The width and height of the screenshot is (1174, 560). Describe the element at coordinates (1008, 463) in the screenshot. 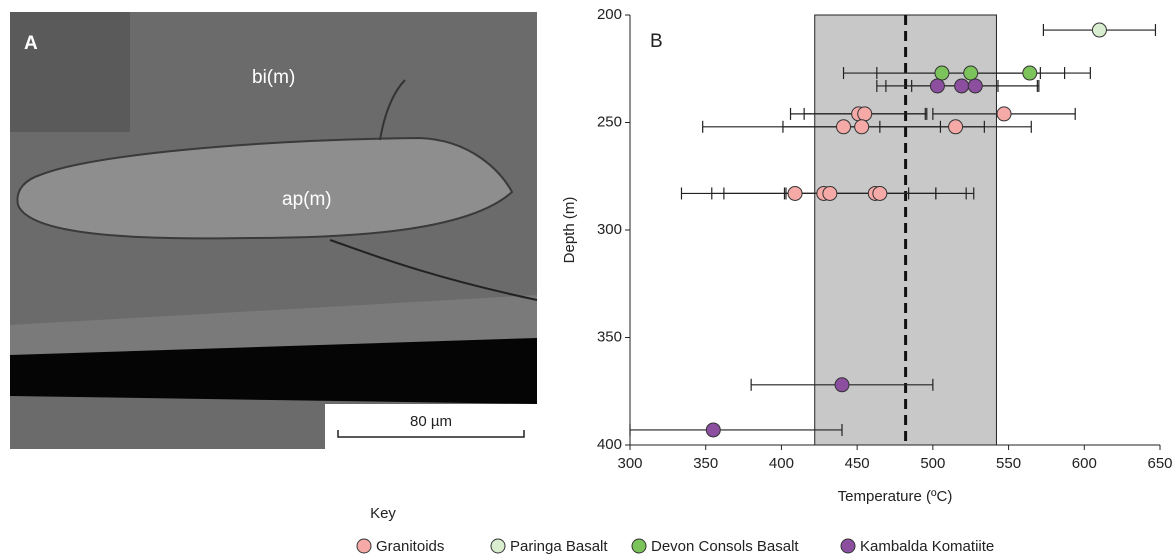

I see `x-tick-label: 550` at that location.